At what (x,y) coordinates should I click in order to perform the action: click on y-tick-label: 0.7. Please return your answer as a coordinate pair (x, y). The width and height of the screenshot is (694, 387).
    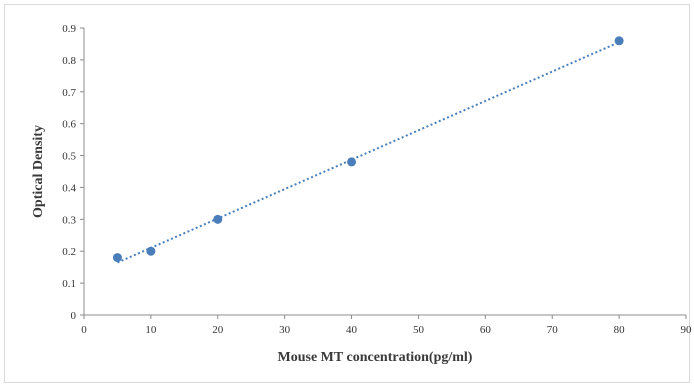
    Looking at the image, I should click on (69, 93).